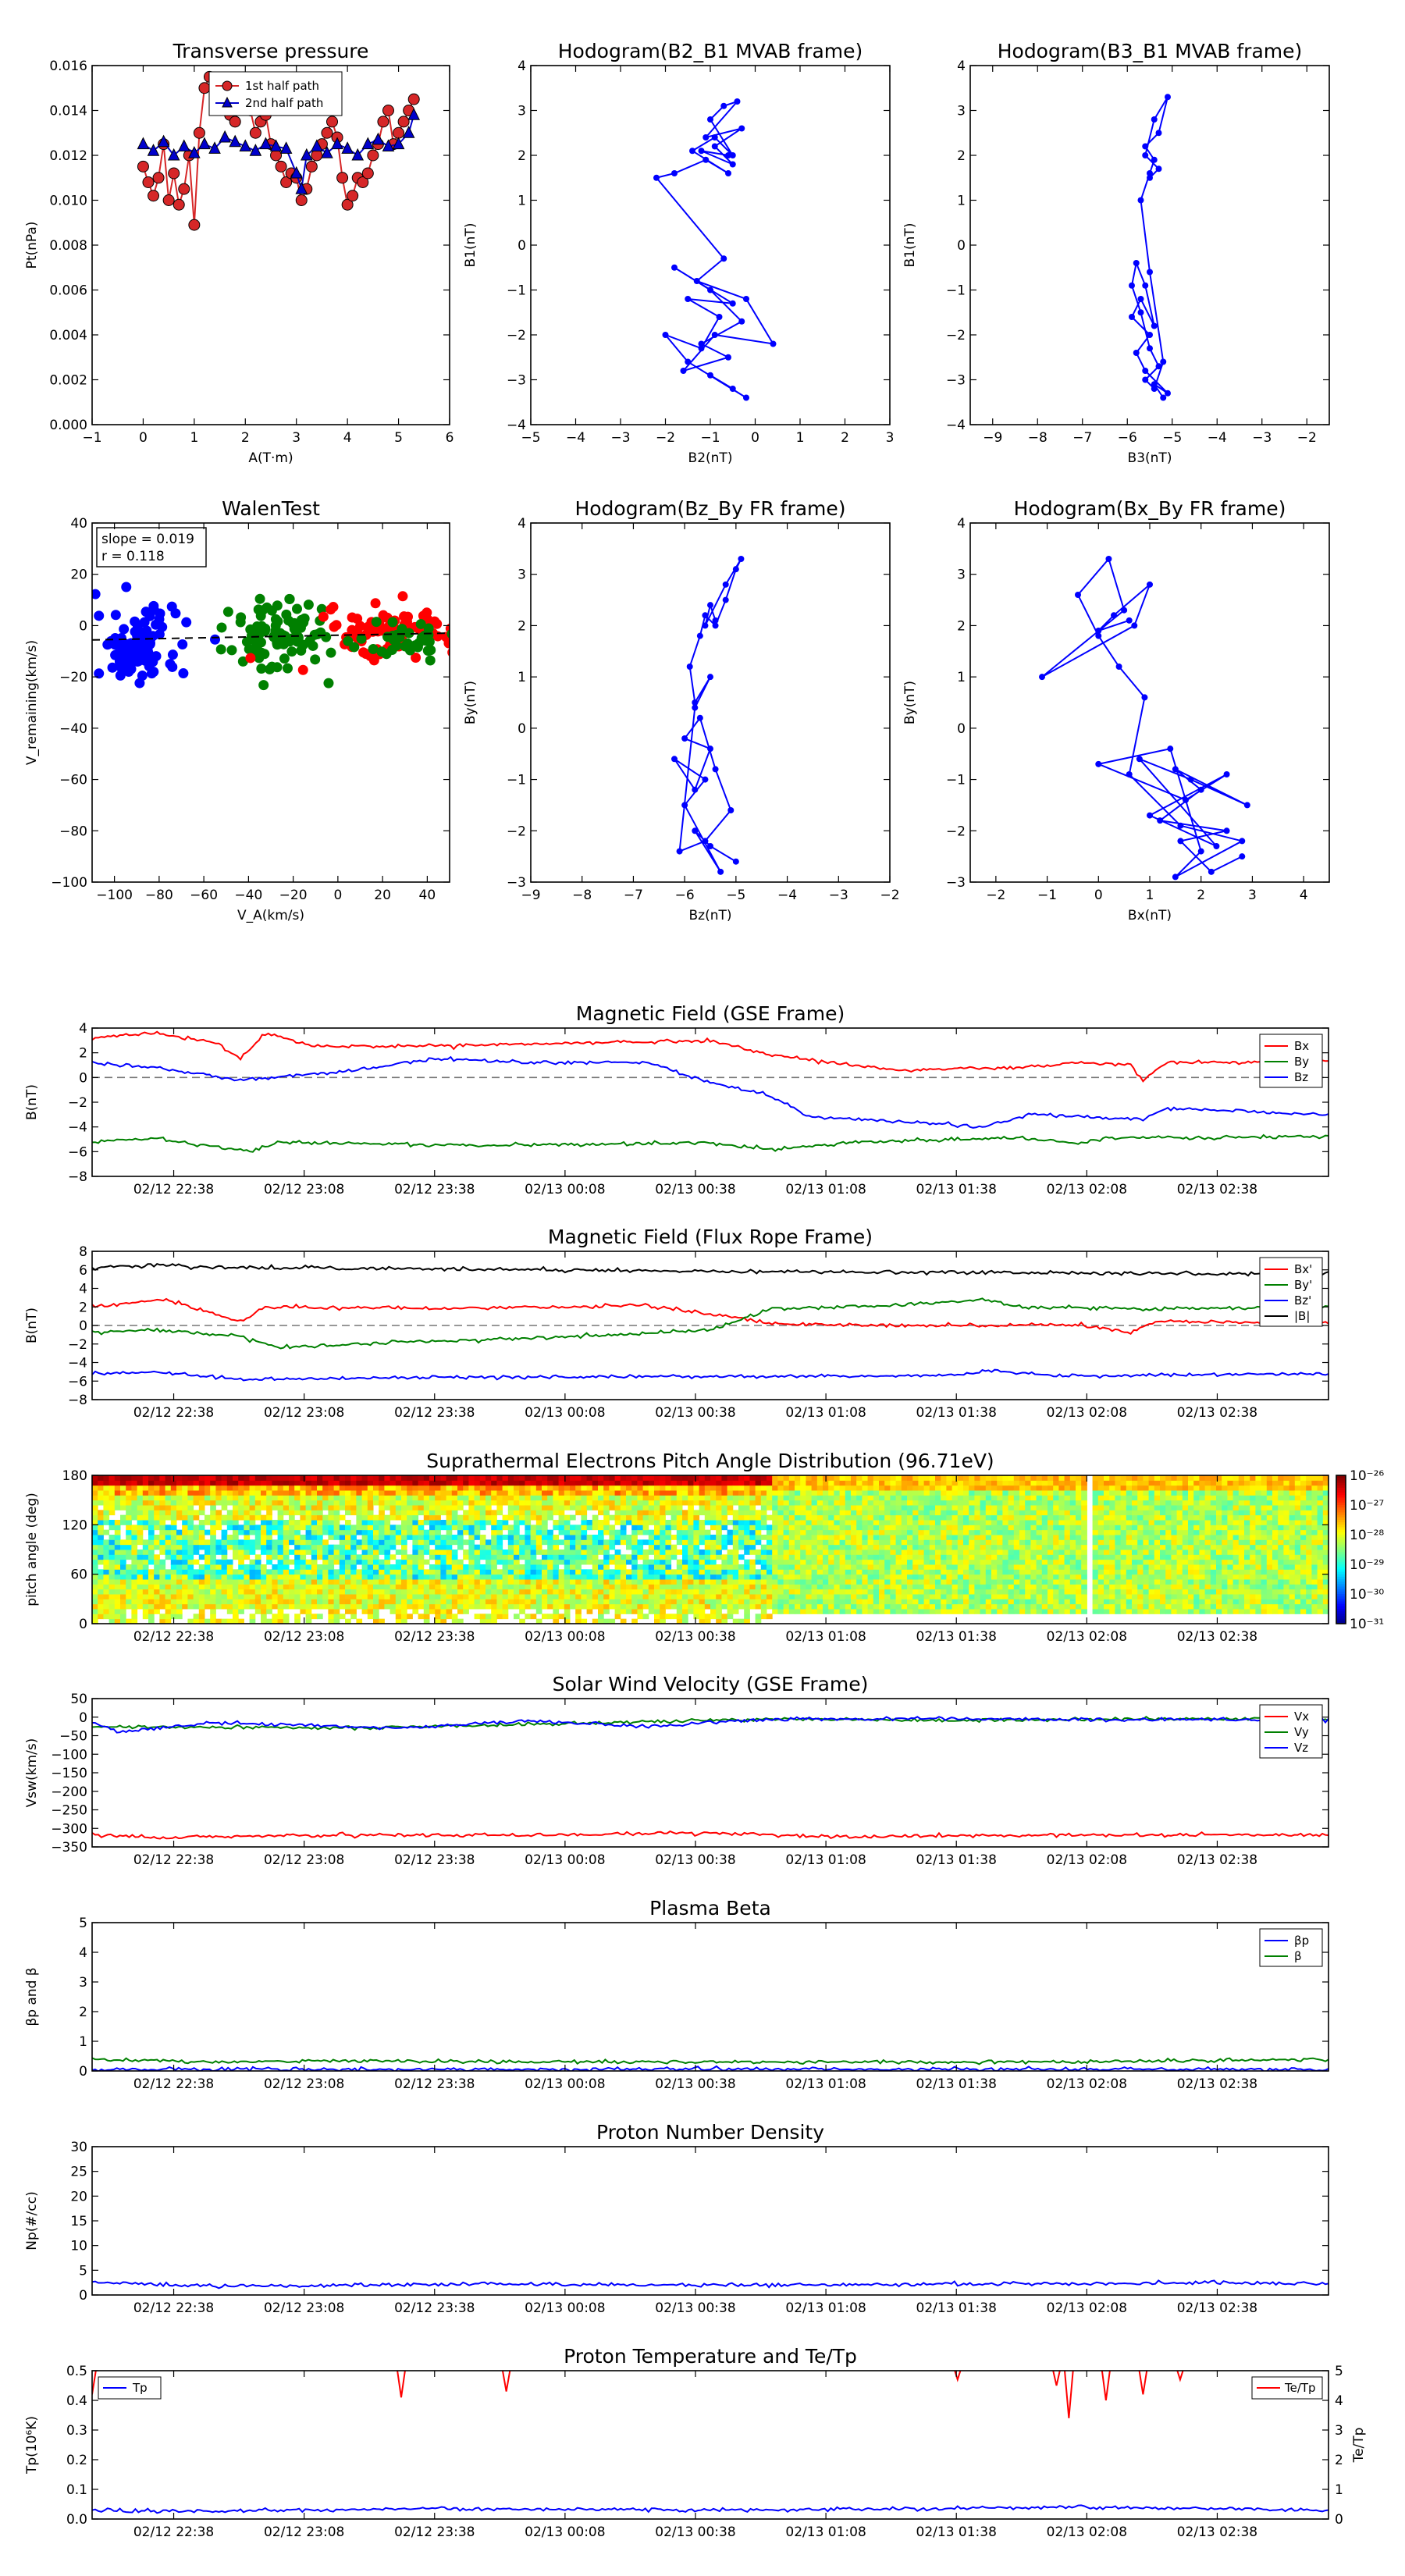  I want to click on x-tick-label: −4, so click(1218, 438).